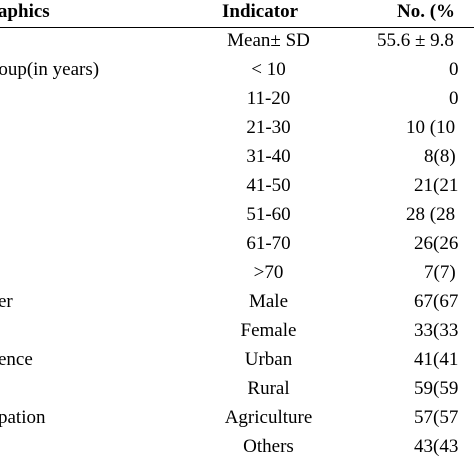 This screenshot has width=474, height=474. I want to click on indicator-cell: 41-50, so click(268, 185).